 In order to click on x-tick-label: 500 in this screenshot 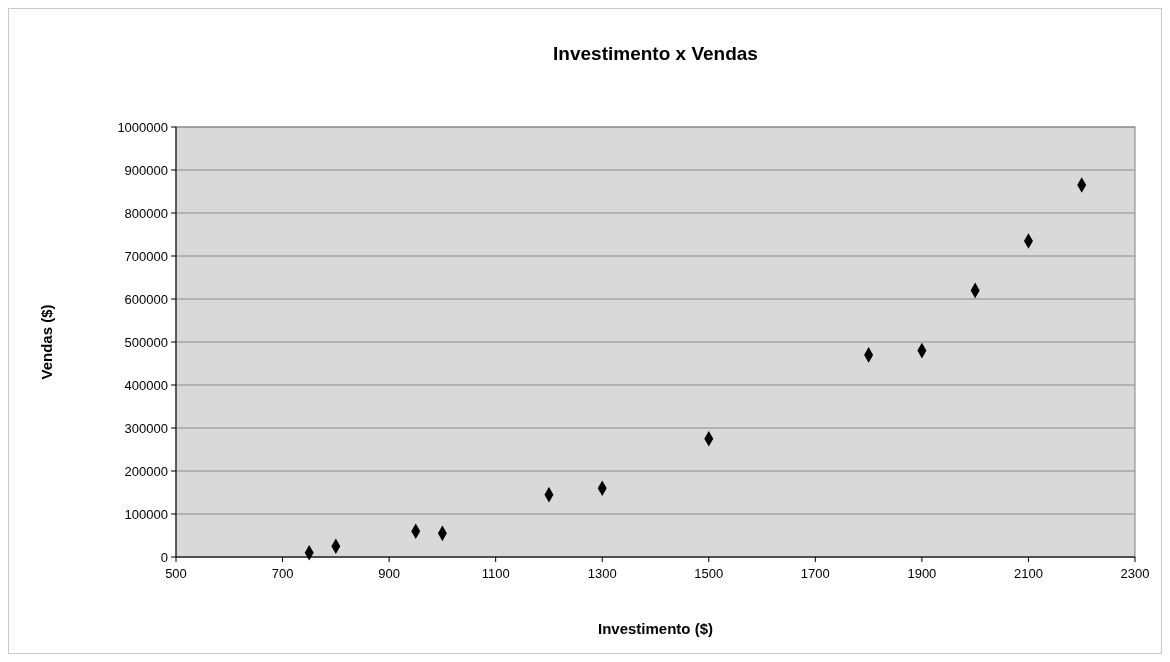, I will do `click(176, 573)`.